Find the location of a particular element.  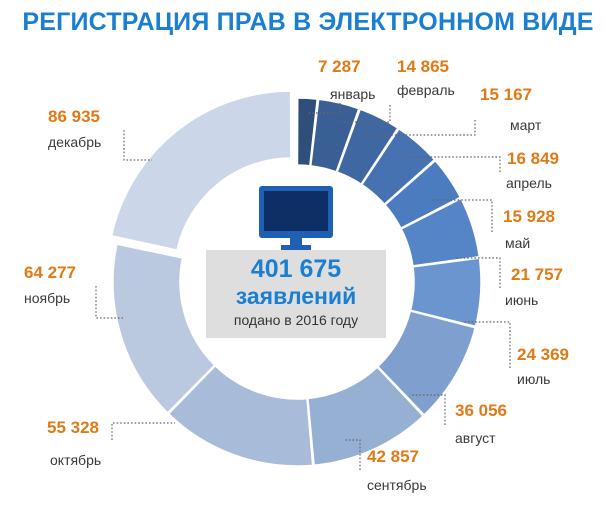

total-summary-box: 401 675 заявлений подано в 2016 году is located at coordinates (296, 294).